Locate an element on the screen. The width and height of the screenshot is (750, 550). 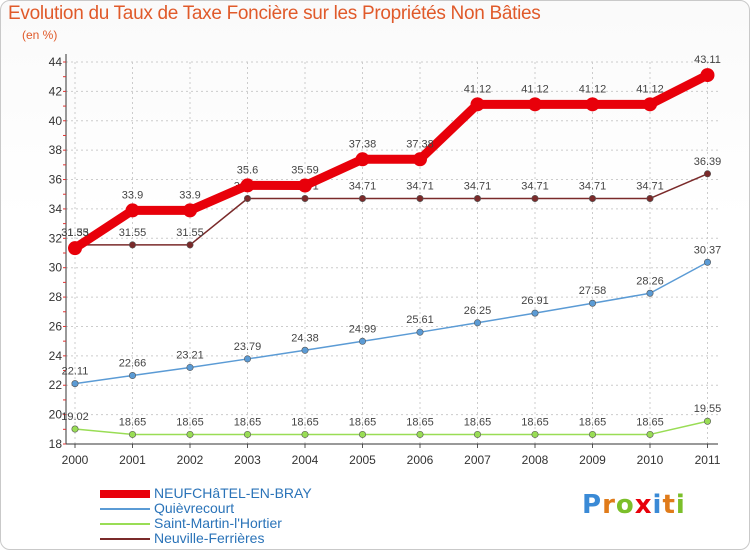
y-tick-label: 40 is located at coordinates (56, 121).